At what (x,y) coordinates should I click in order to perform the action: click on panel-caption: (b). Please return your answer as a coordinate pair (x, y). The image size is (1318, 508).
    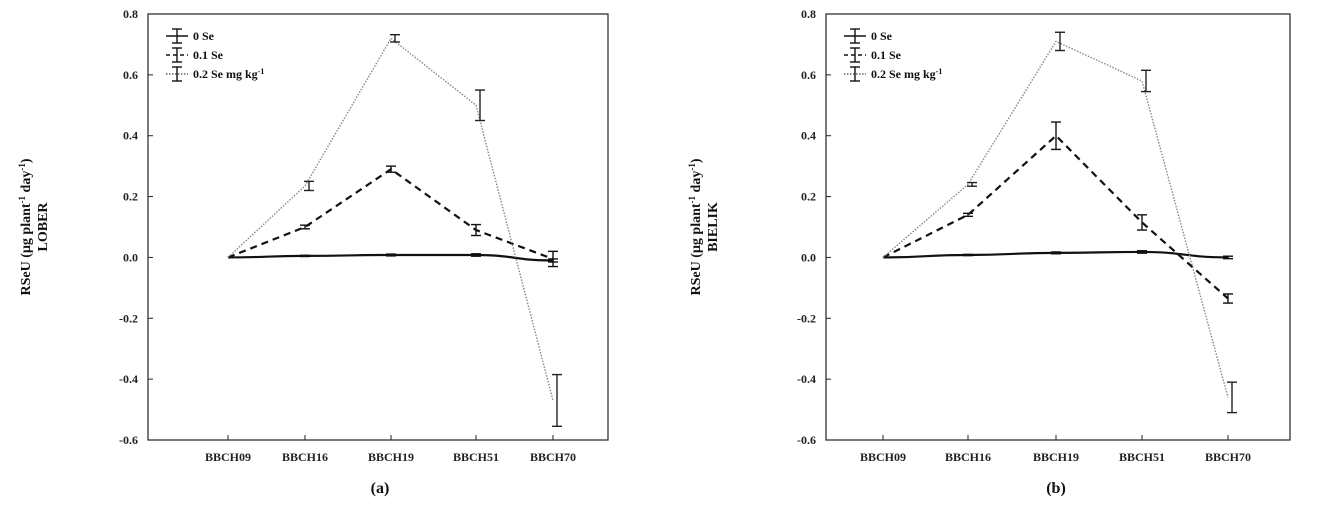
    Looking at the image, I should click on (1056, 488).